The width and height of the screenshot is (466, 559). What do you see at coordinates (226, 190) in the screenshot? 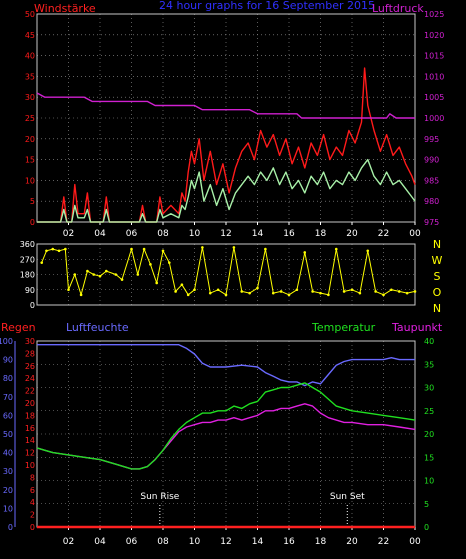
I see `wind-speed-line` at bounding box center [226, 190].